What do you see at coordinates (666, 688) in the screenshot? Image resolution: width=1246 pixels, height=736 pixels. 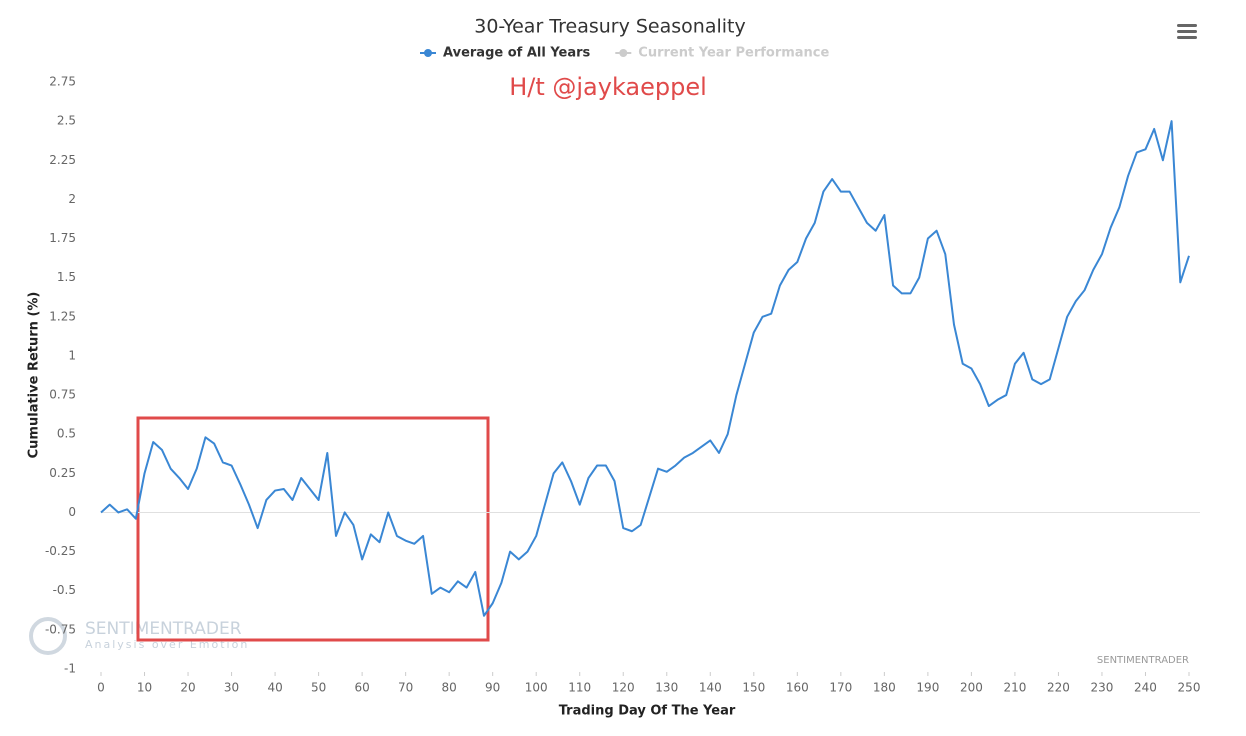 I see `x-tick-label: 130` at bounding box center [666, 688].